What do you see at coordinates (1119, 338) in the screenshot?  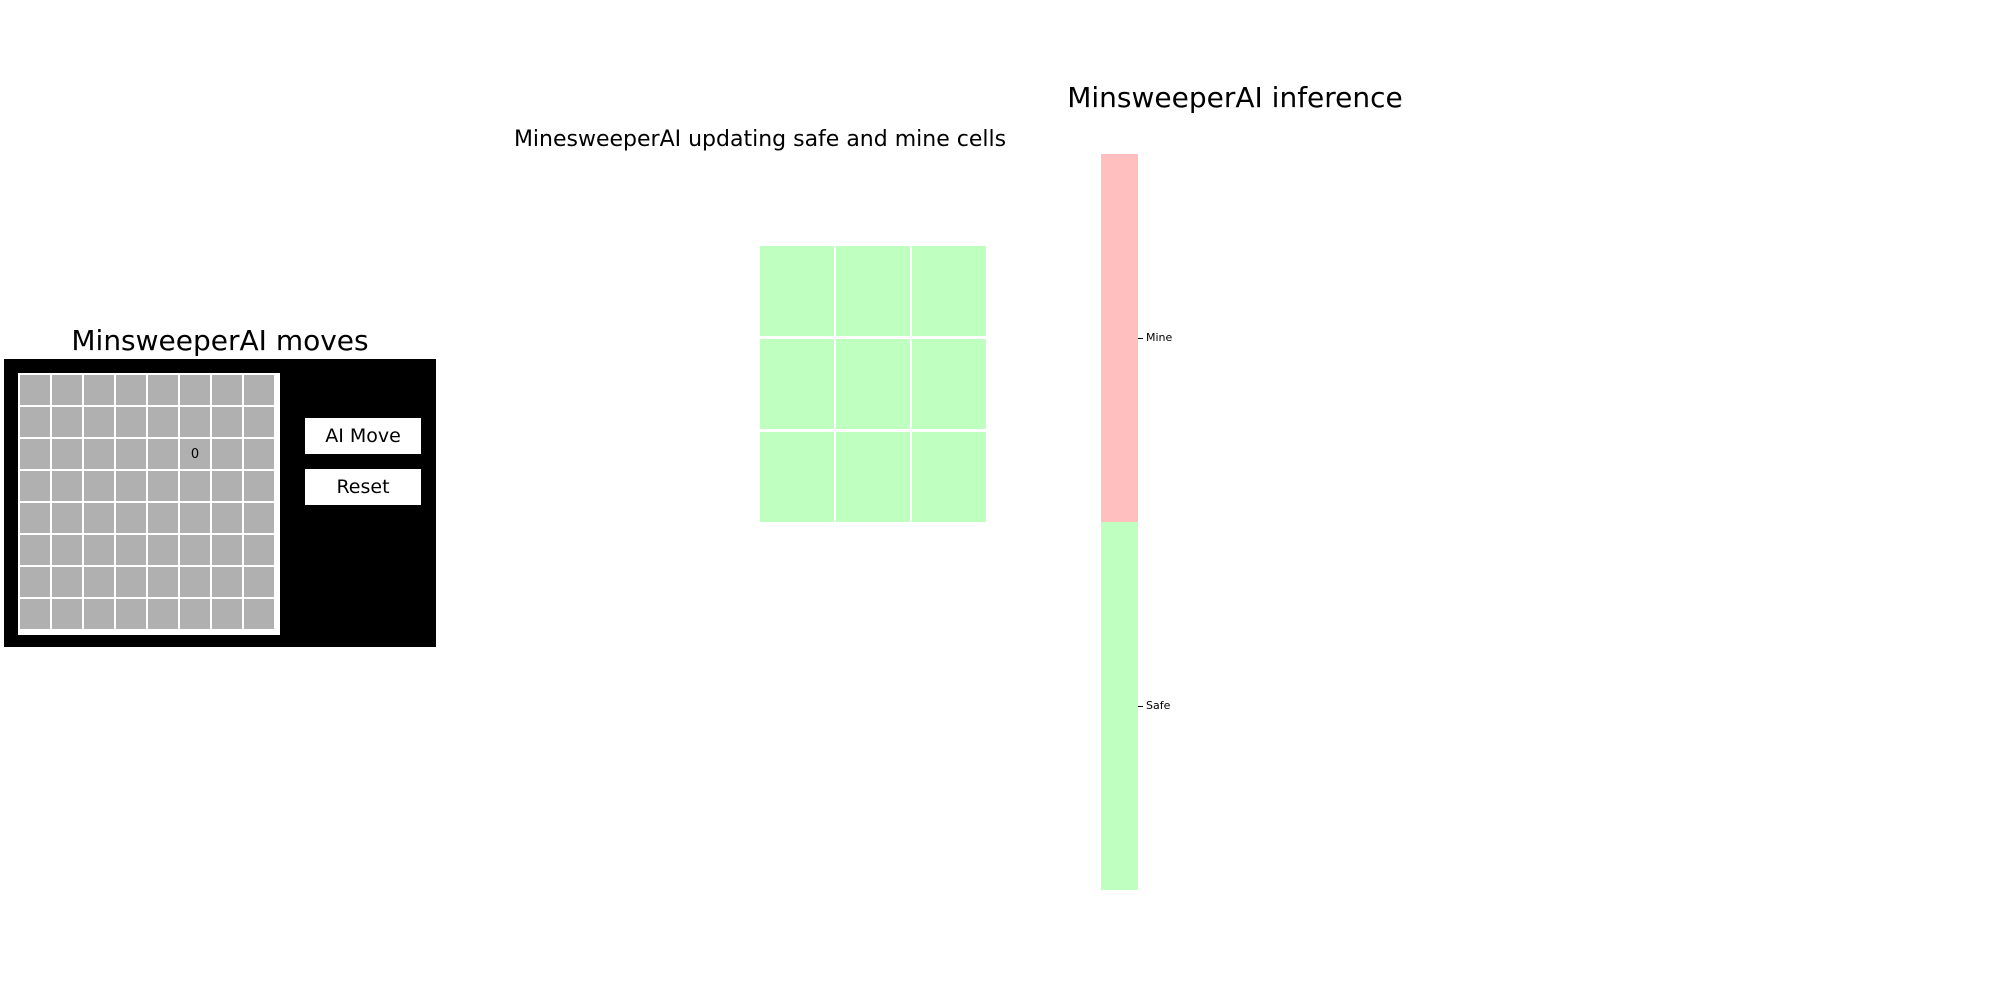 I see `mine-bar` at bounding box center [1119, 338].